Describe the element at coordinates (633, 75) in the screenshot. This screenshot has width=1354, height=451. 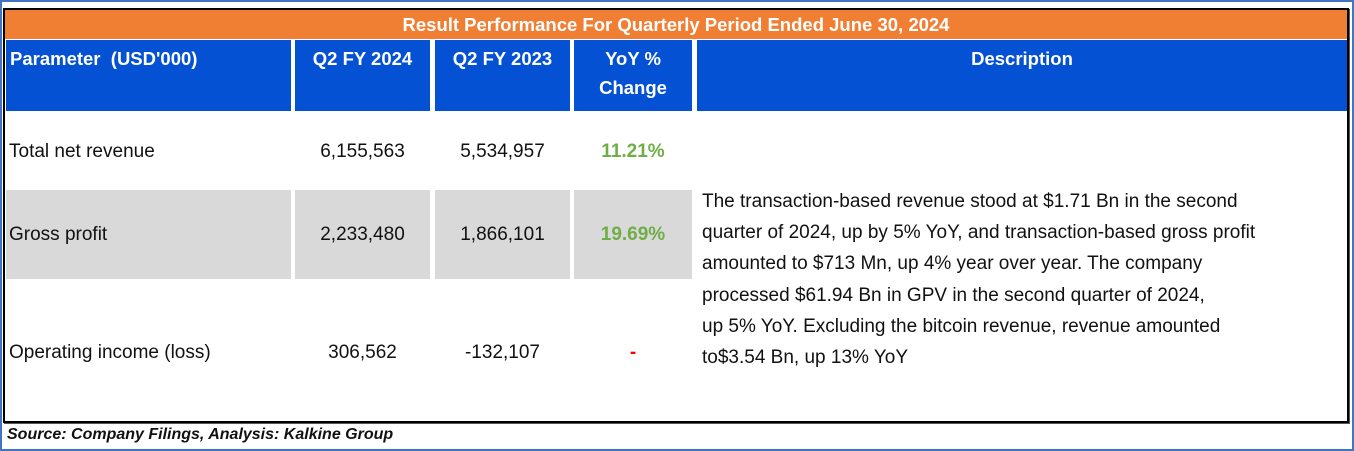
I see `header-yoy-change: YoY % Change` at that location.